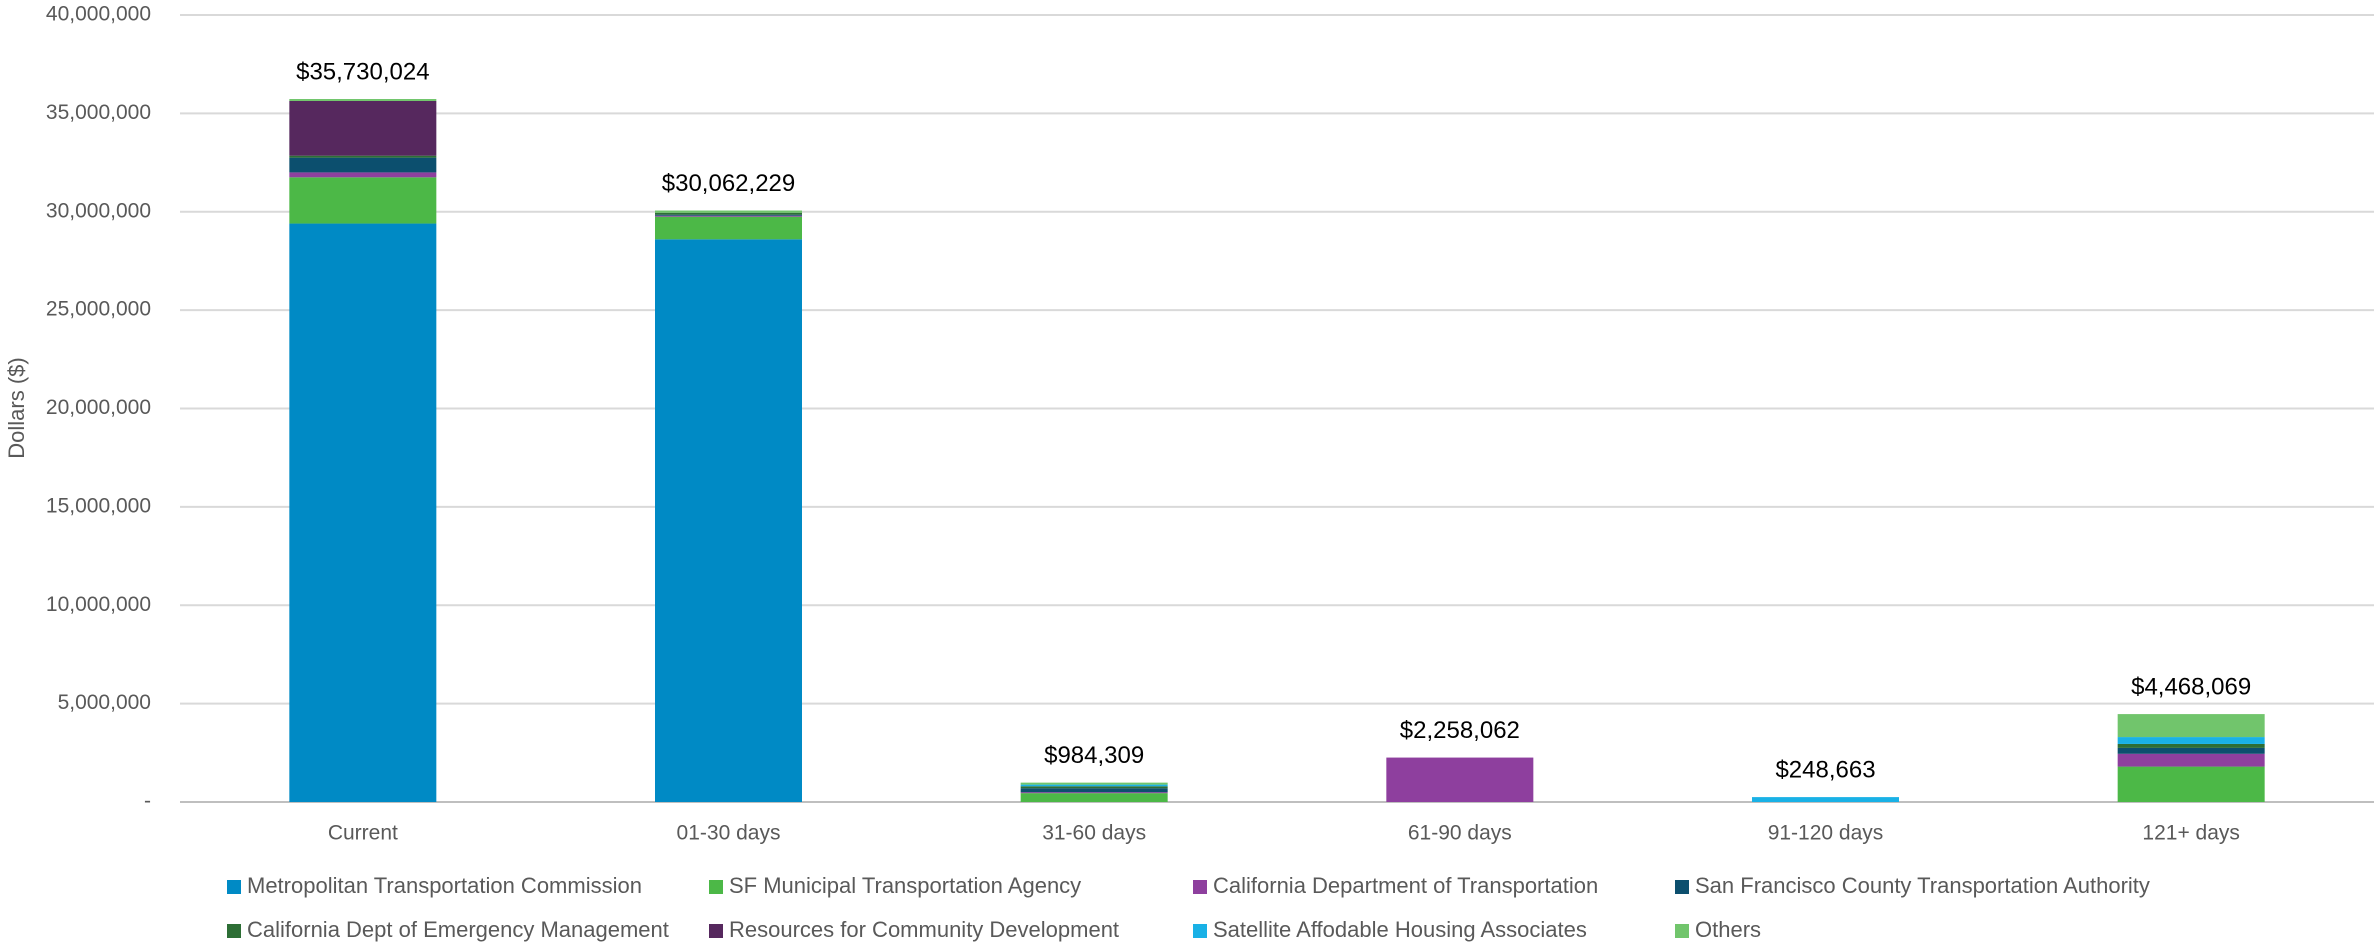  I want to click on x-tick-label: Current, so click(363, 833).